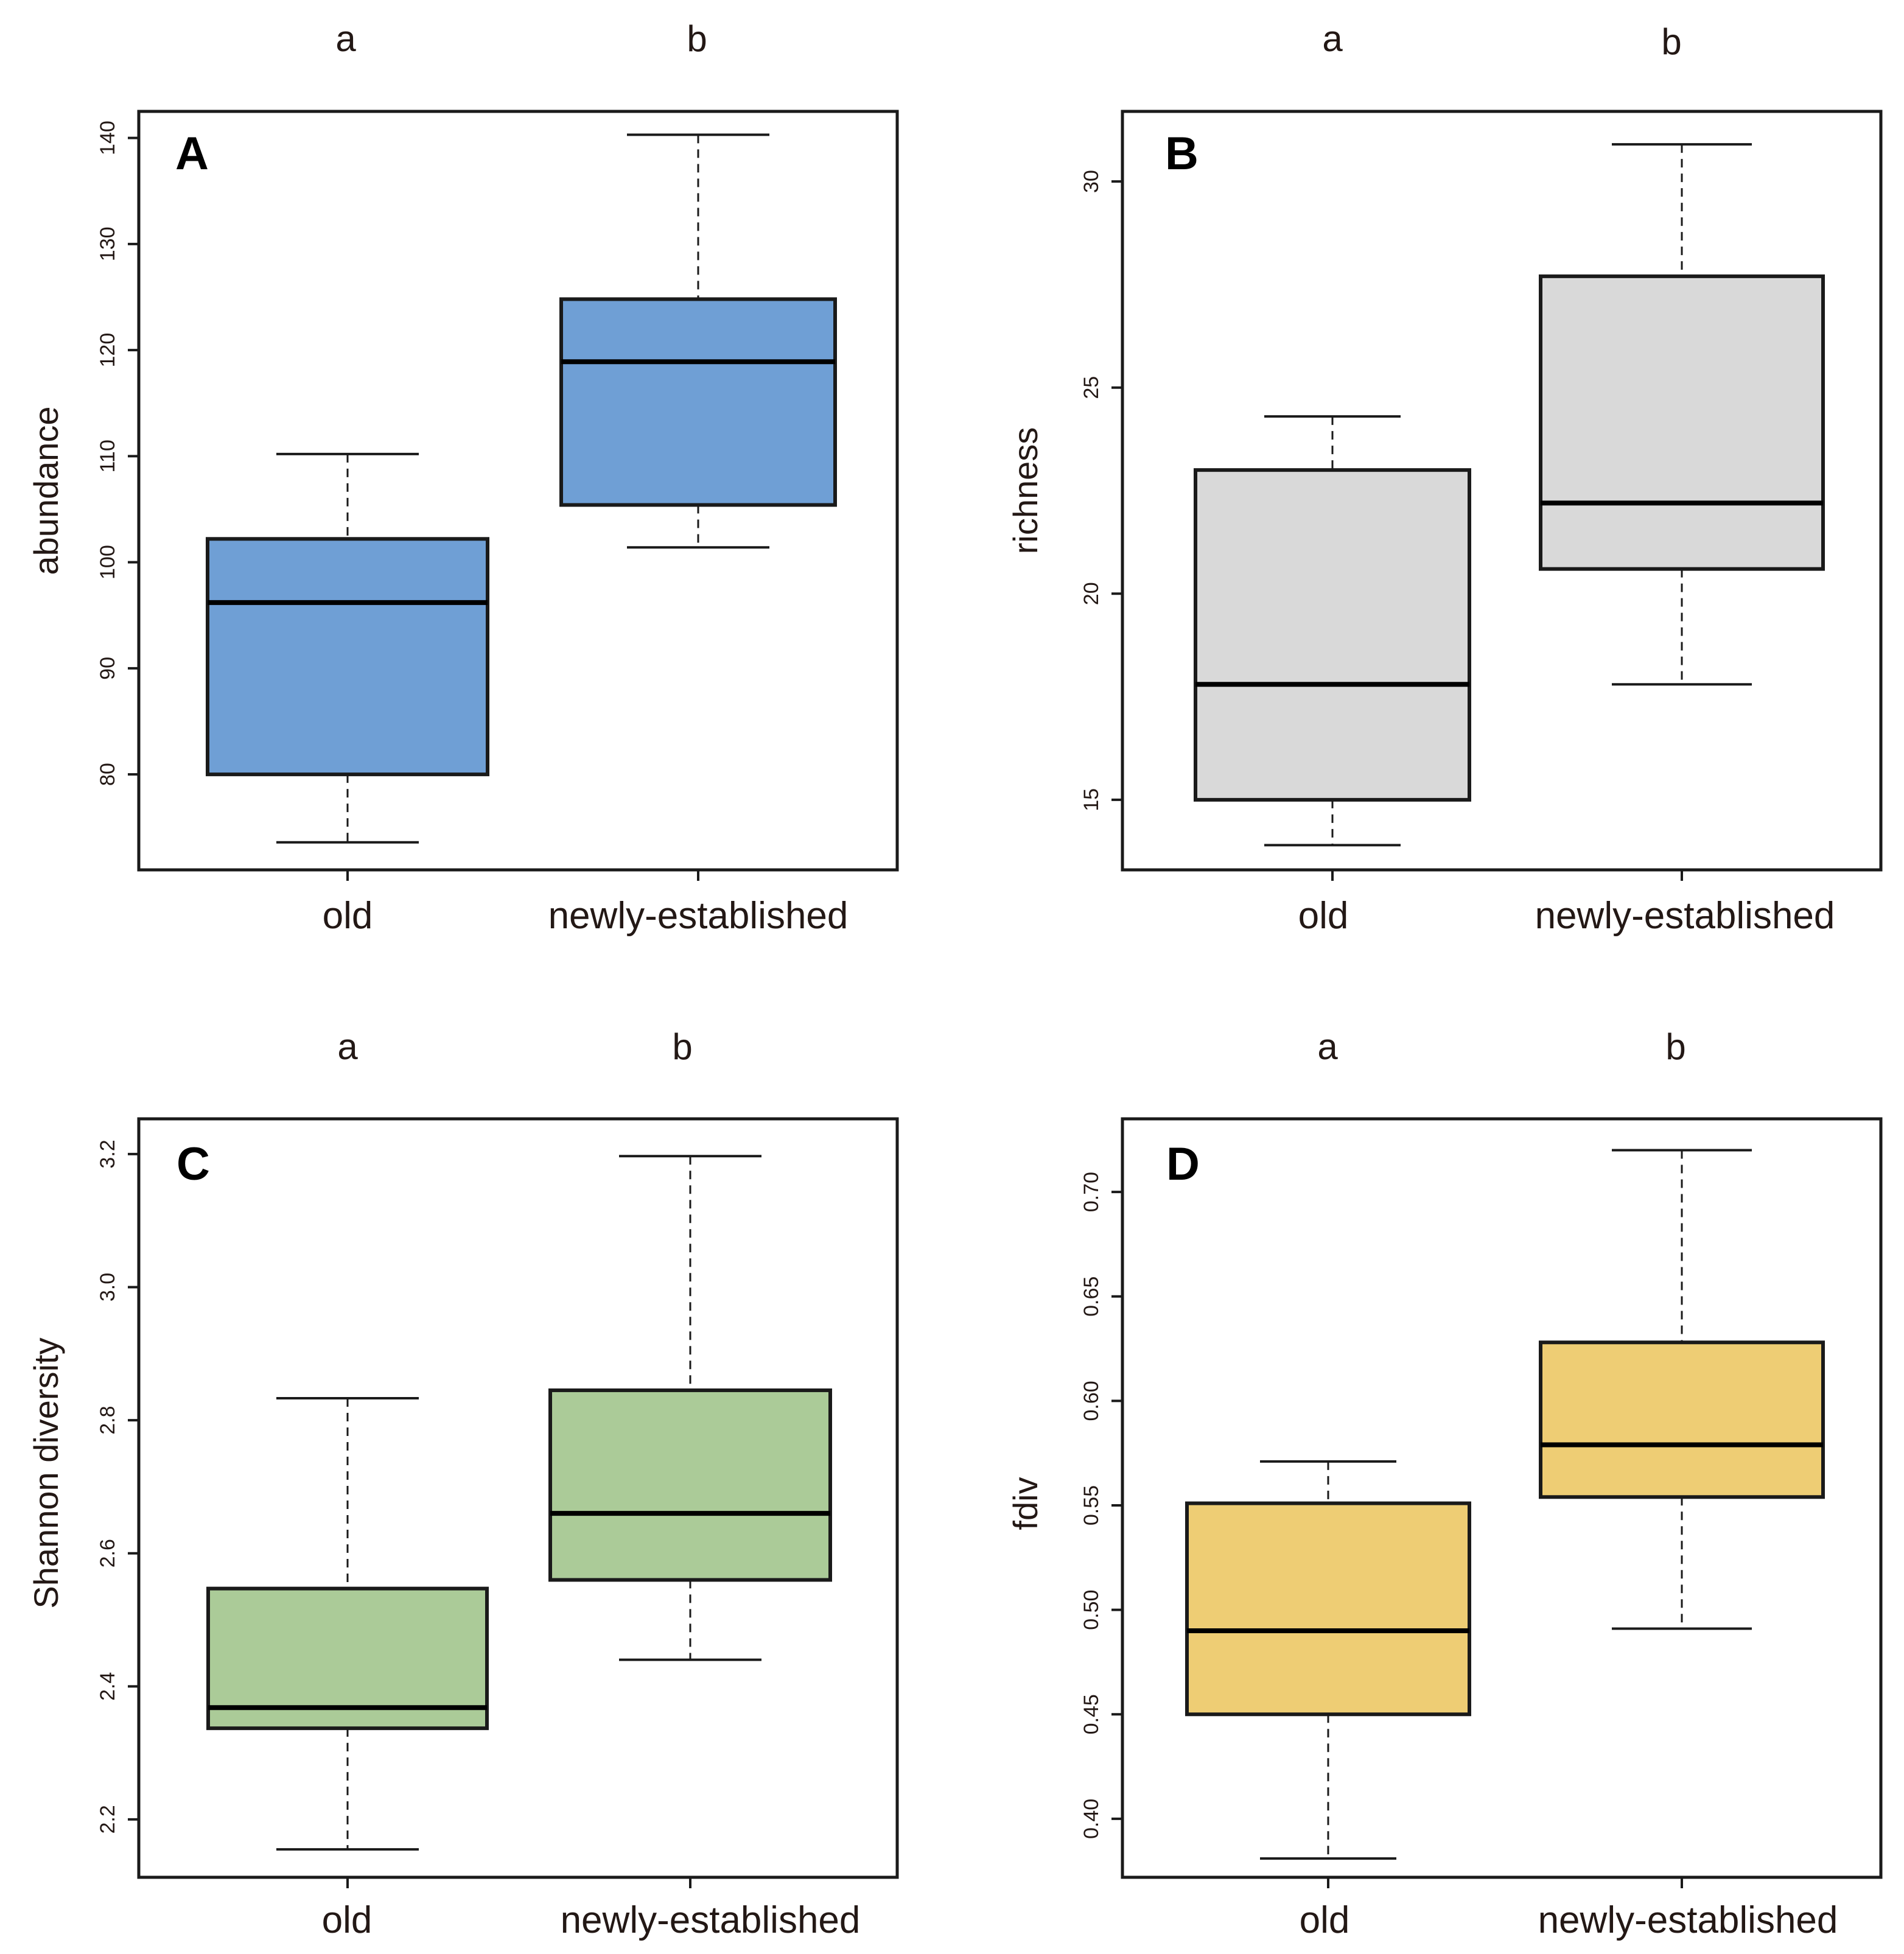 This screenshot has height=1954, width=1904. What do you see at coordinates (192, 154) in the screenshot?
I see `panel-letter: A` at bounding box center [192, 154].